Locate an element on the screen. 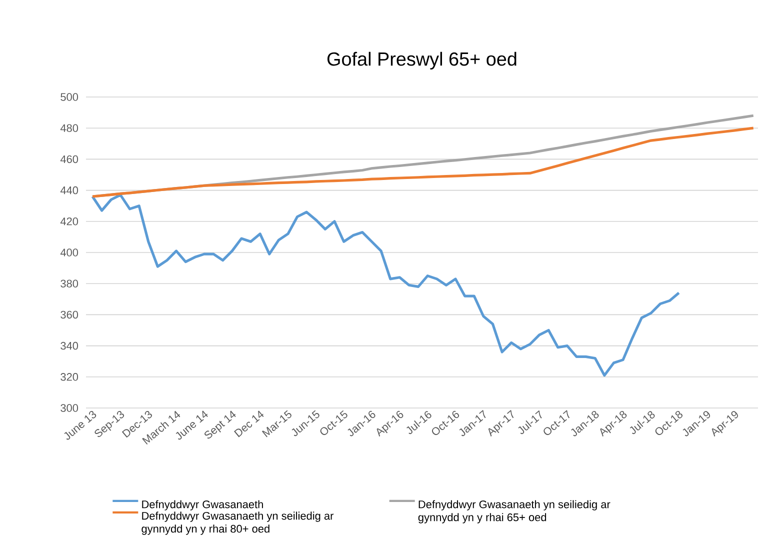 The height and width of the screenshot is (557, 779). legend-label: Defnyddwyr Gwasanaeth yn seiliedig ar gynnydd yn y rhai 65+ oed is located at coordinates (514, 512).